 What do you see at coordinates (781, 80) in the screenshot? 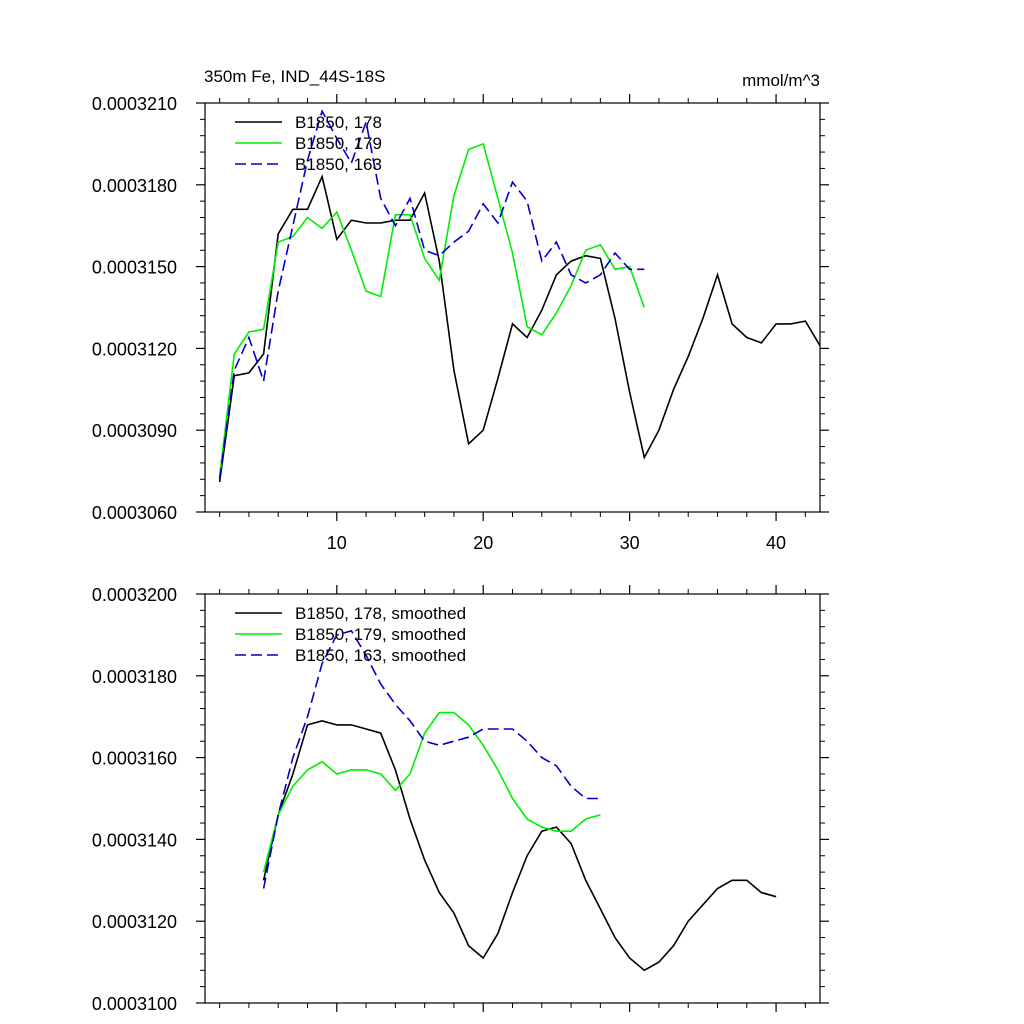
I see `units-label: mmol/m^3` at bounding box center [781, 80].